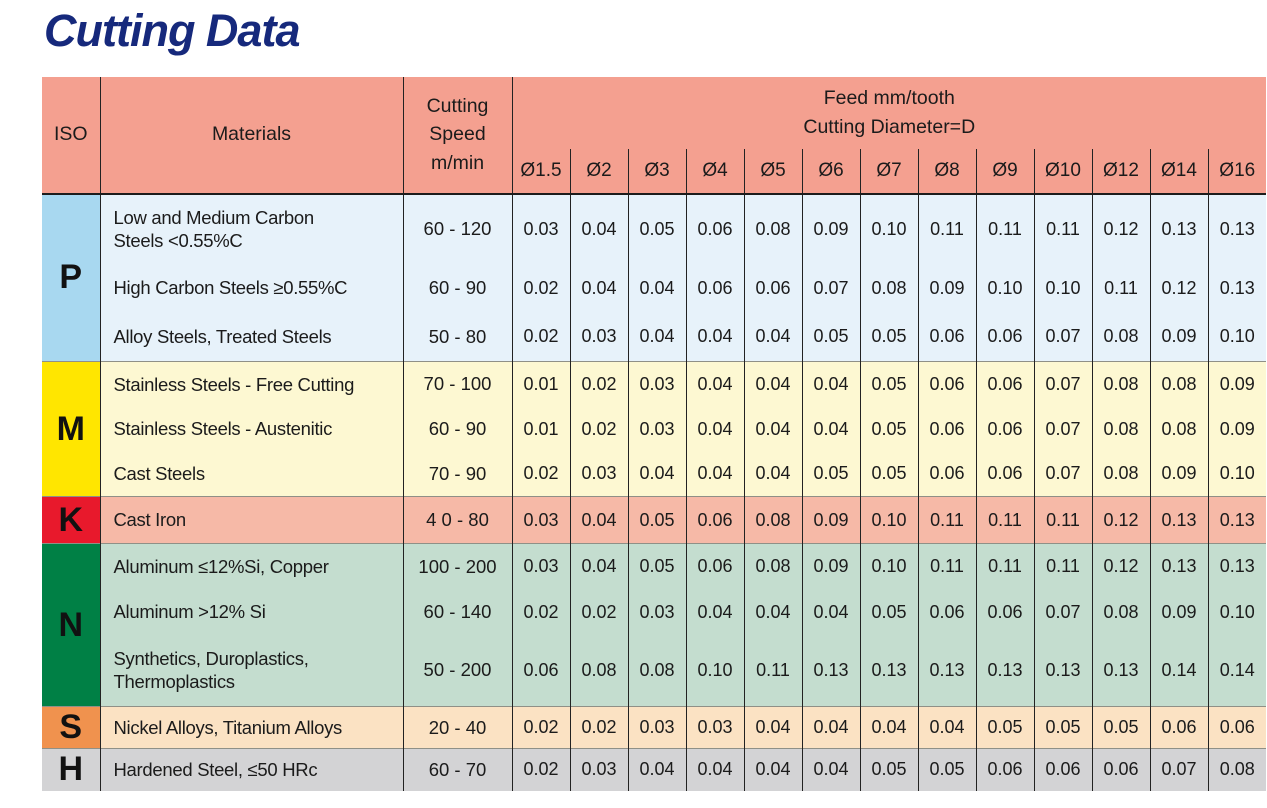  What do you see at coordinates (71, 277) in the screenshot?
I see `iso-group-p: P` at bounding box center [71, 277].